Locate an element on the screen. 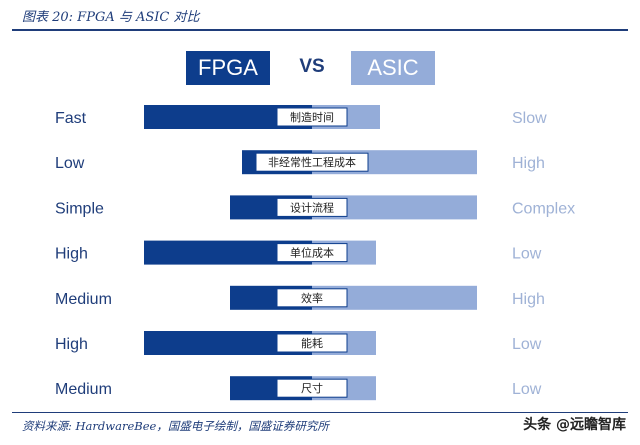 The width and height of the screenshot is (640, 445). category-label: 非经常性工程成本 is located at coordinates (312, 162).